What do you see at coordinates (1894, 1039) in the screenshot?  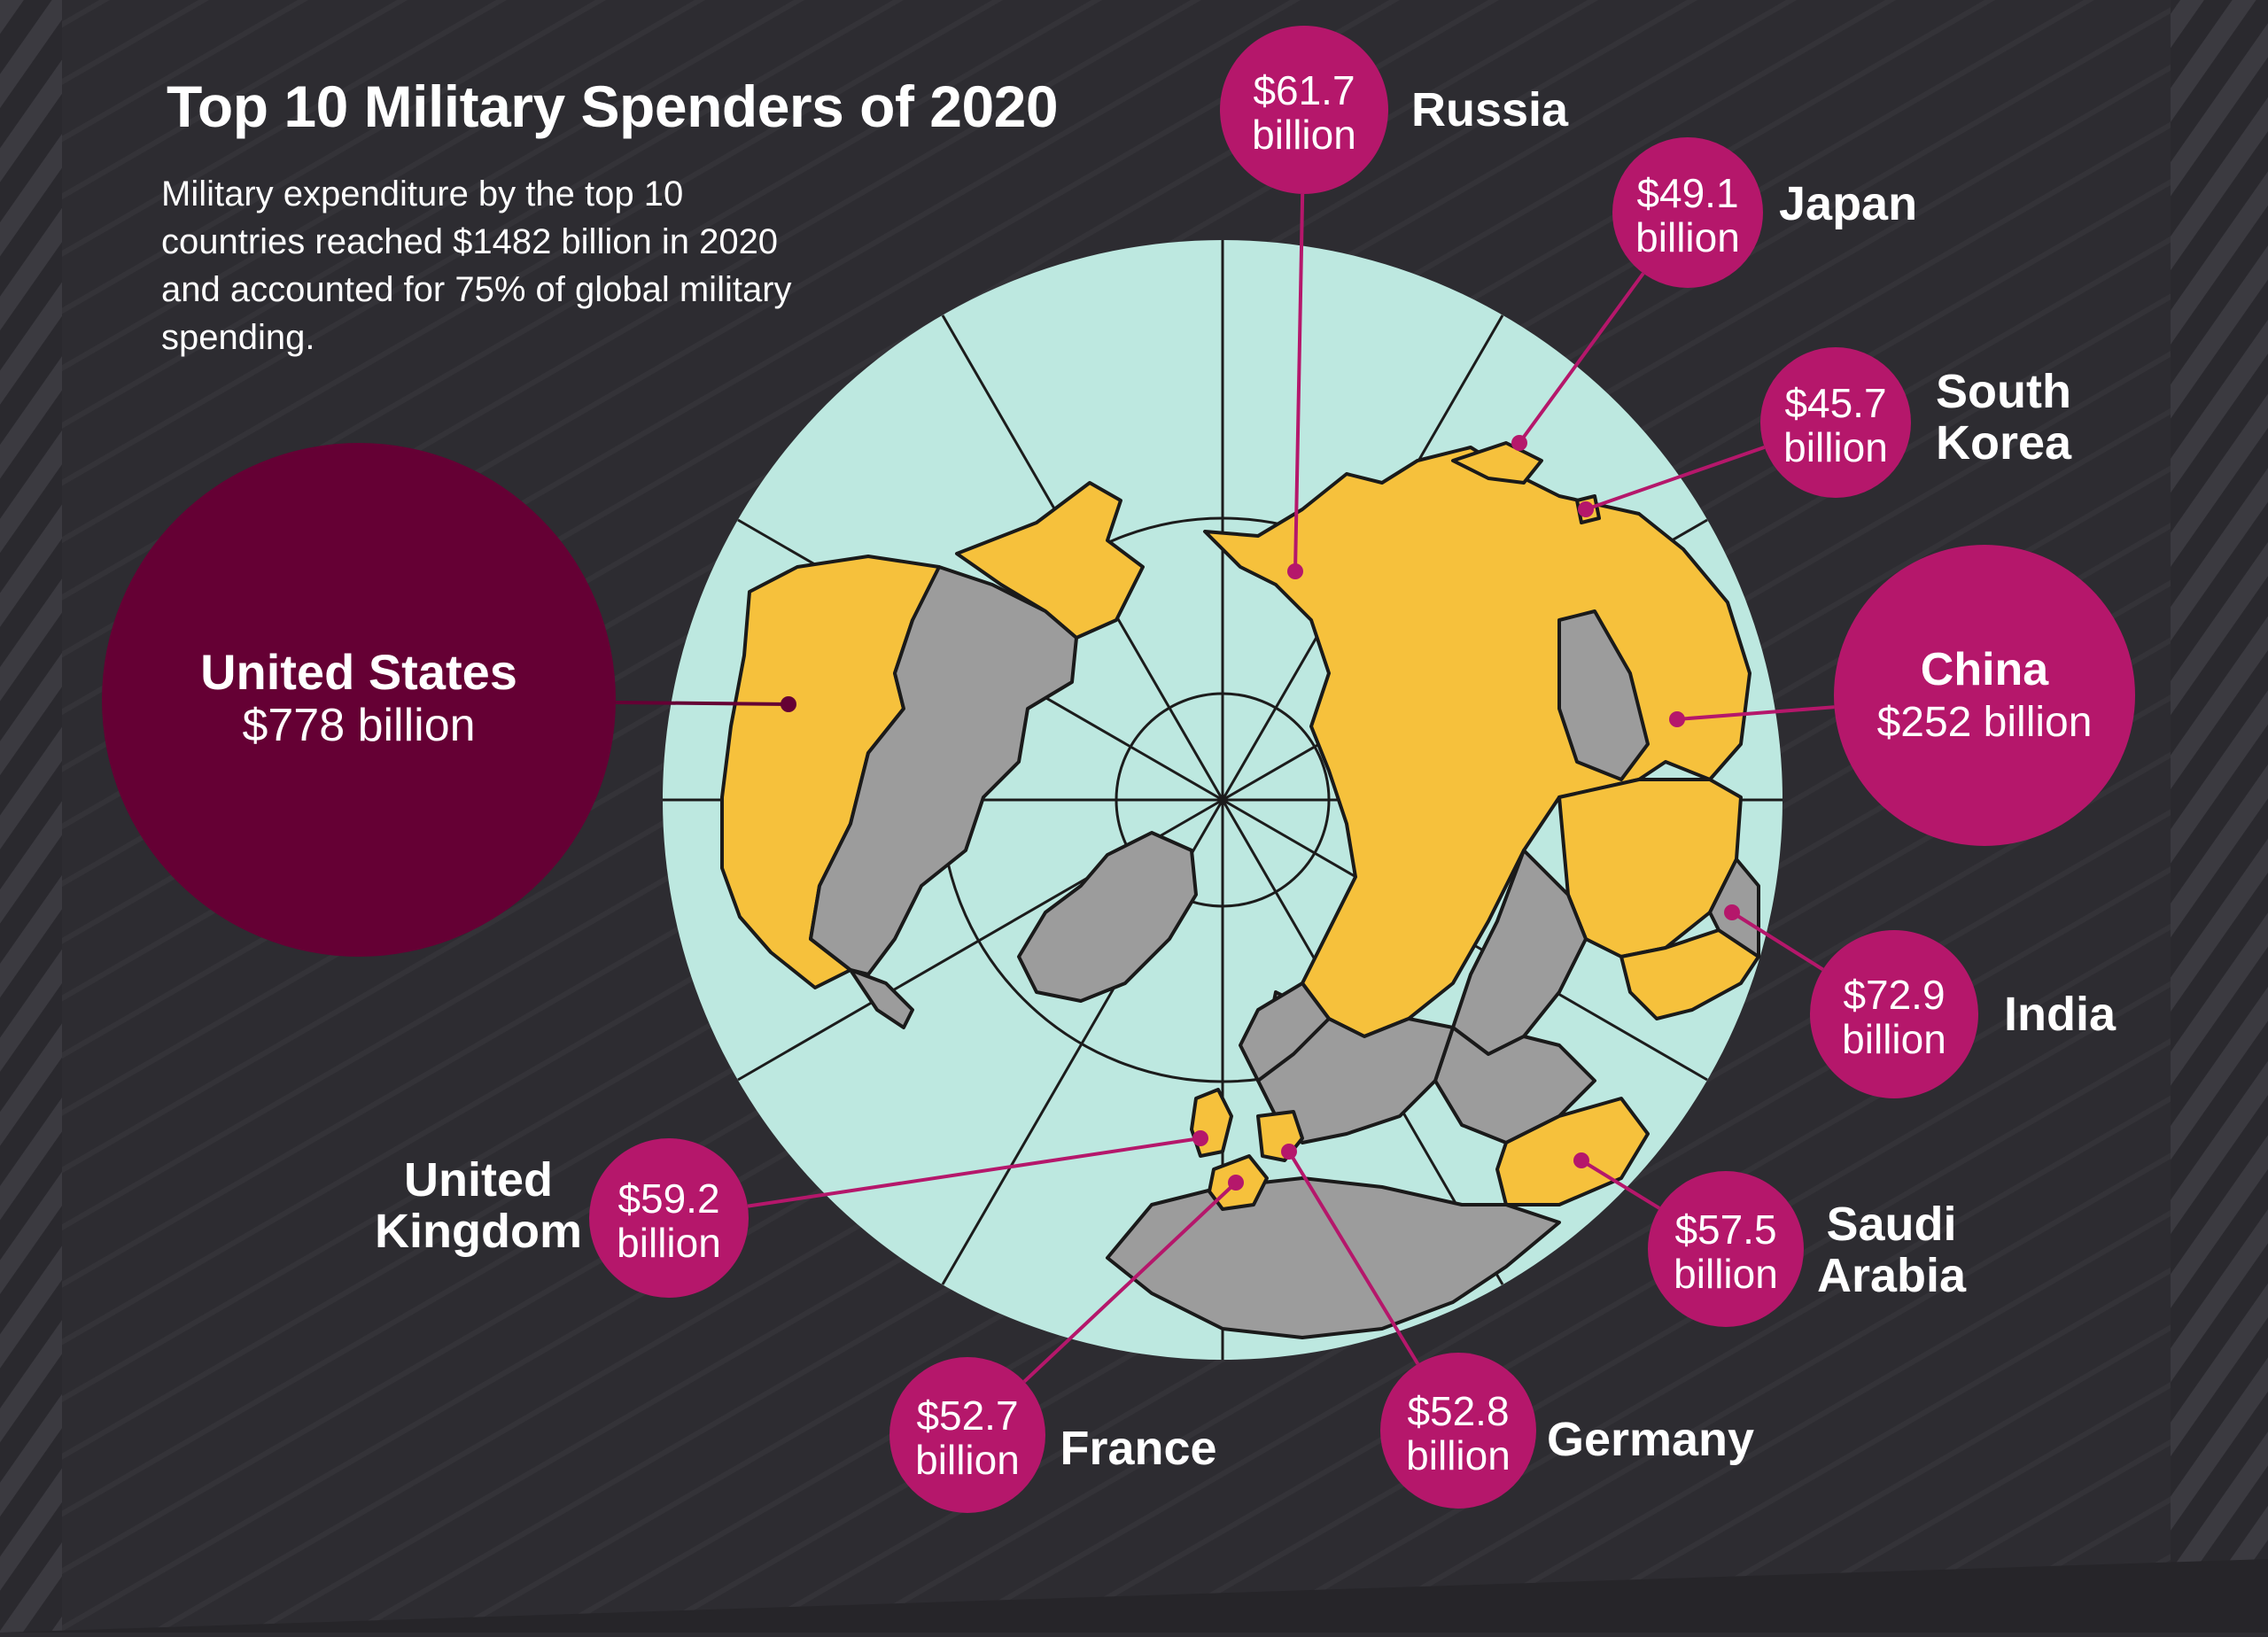 I see `bubble-unit-india: billion` at bounding box center [1894, 1039].